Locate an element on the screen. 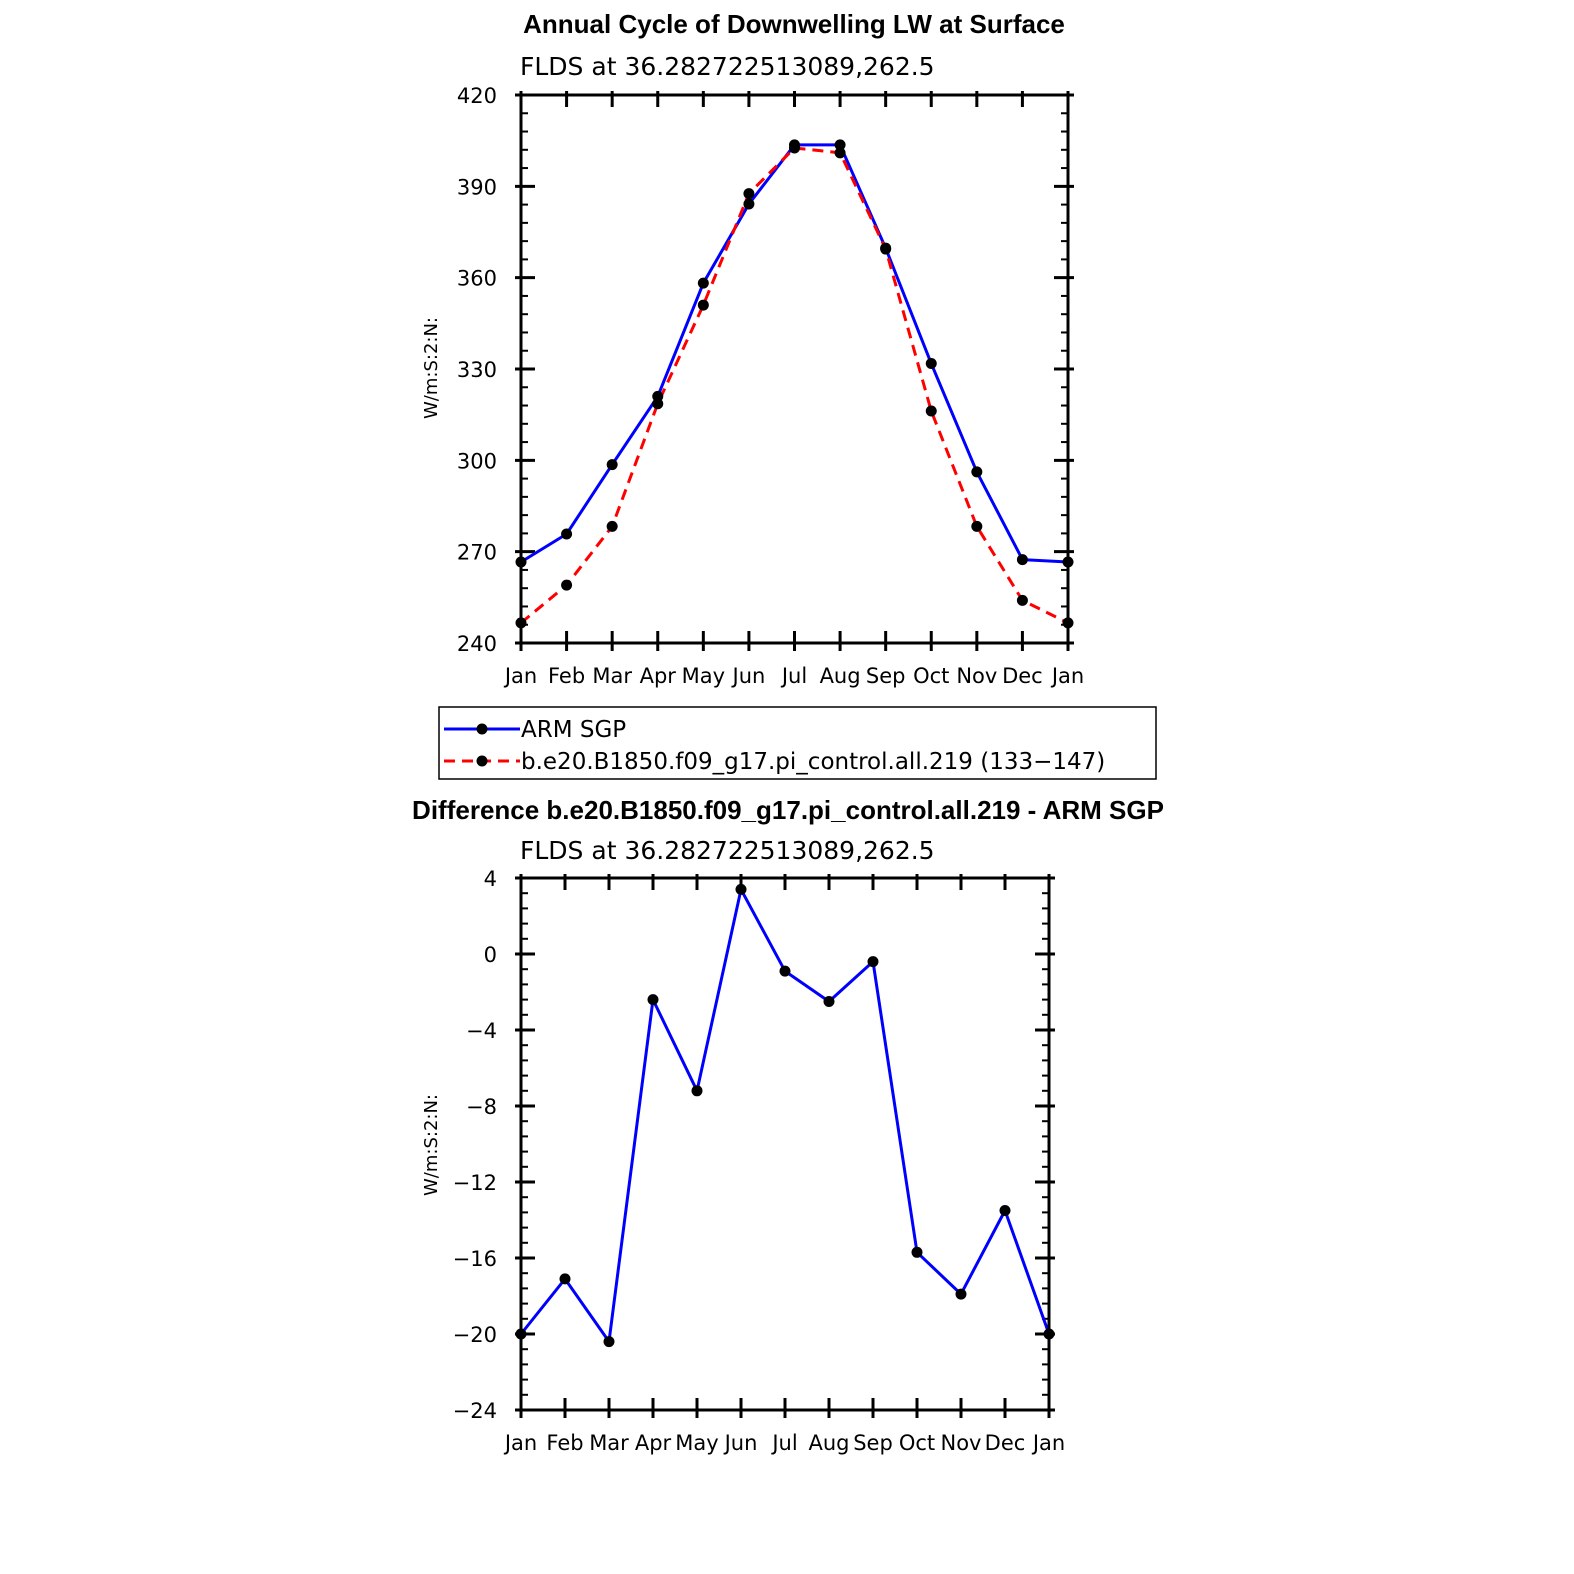 This screenshot has height=1574, width=1574. y-tick-label: 390 is located at coordinates (477, 187).